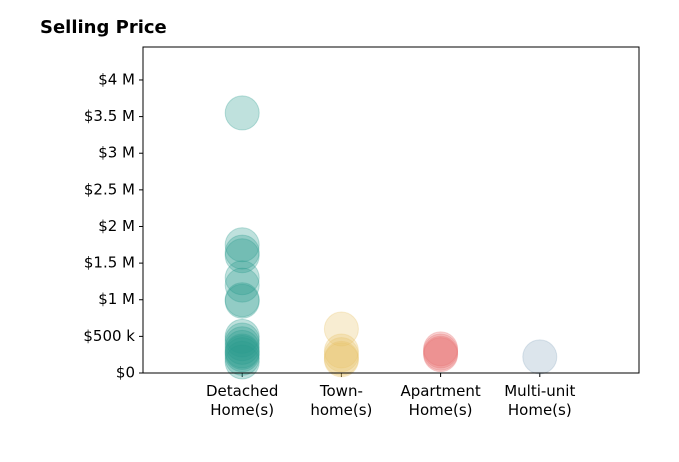  I want to click on y-tick-label: $500 k, so click(109, 336).